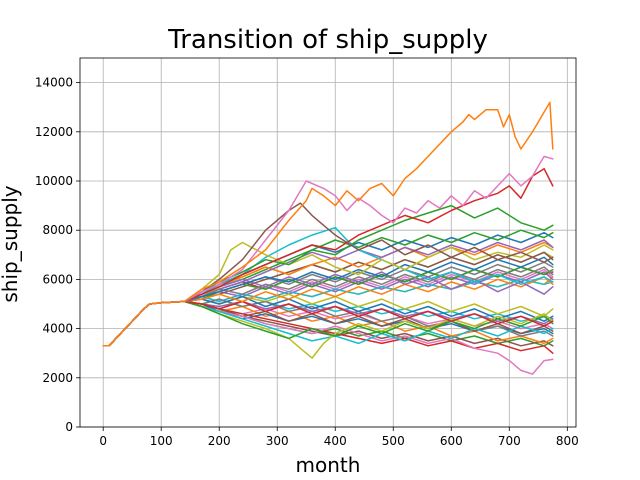  Describe the element at coordinates (57, 279) in the screenshot. I see `y-tick-label: 6000` at that location.